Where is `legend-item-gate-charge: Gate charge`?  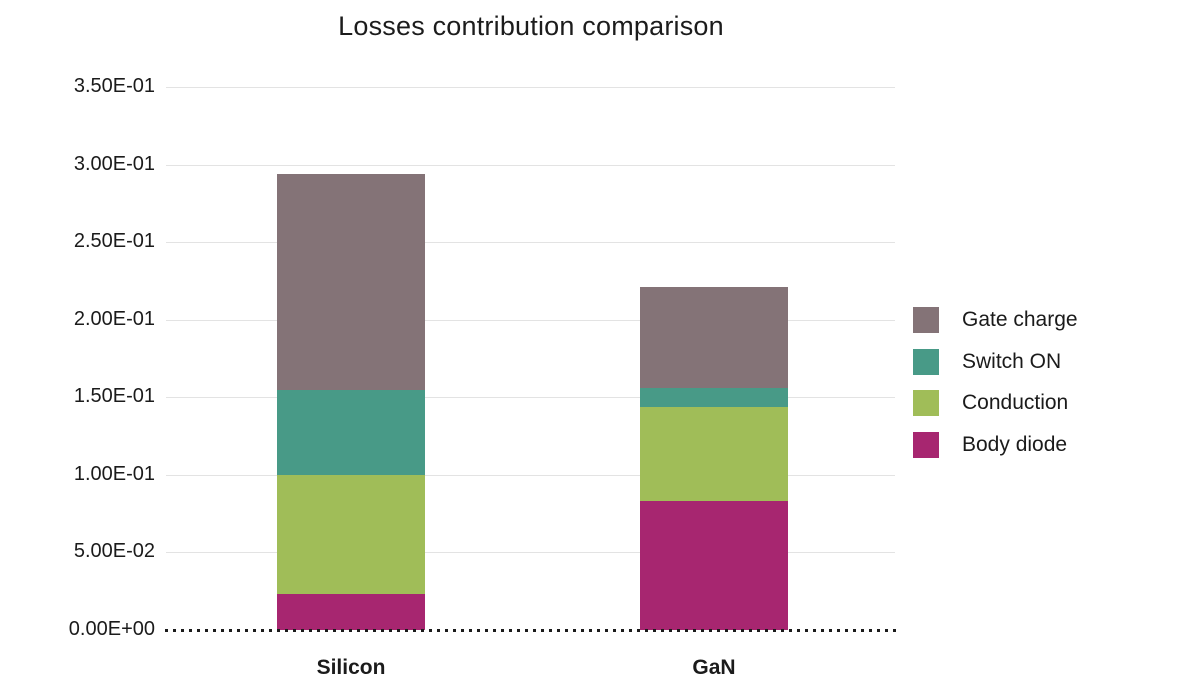 legend-item-gate-charge: Gate charge is located at coordinates (995, 320).